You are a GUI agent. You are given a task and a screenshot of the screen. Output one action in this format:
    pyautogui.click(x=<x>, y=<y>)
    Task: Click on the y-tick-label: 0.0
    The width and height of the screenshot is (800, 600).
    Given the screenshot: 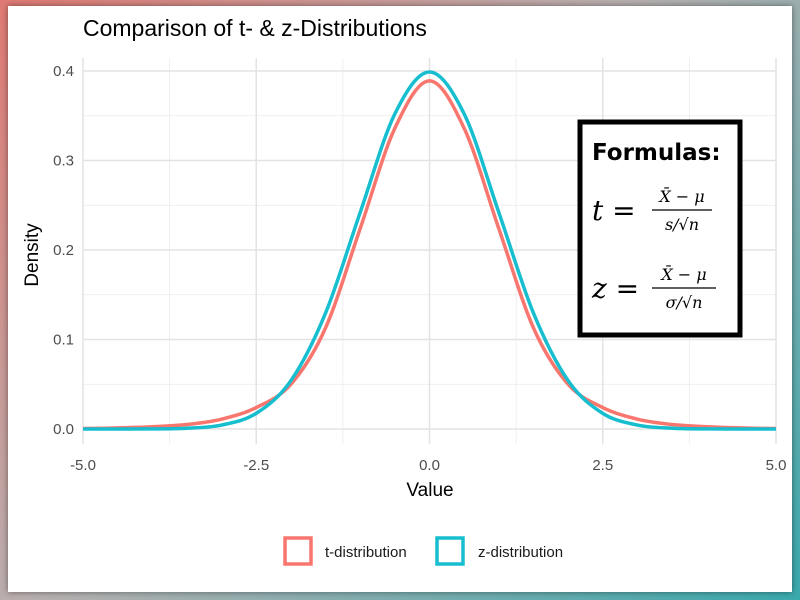 What is the action you would take?
    pyautogui.click(x=63, y=429)
    